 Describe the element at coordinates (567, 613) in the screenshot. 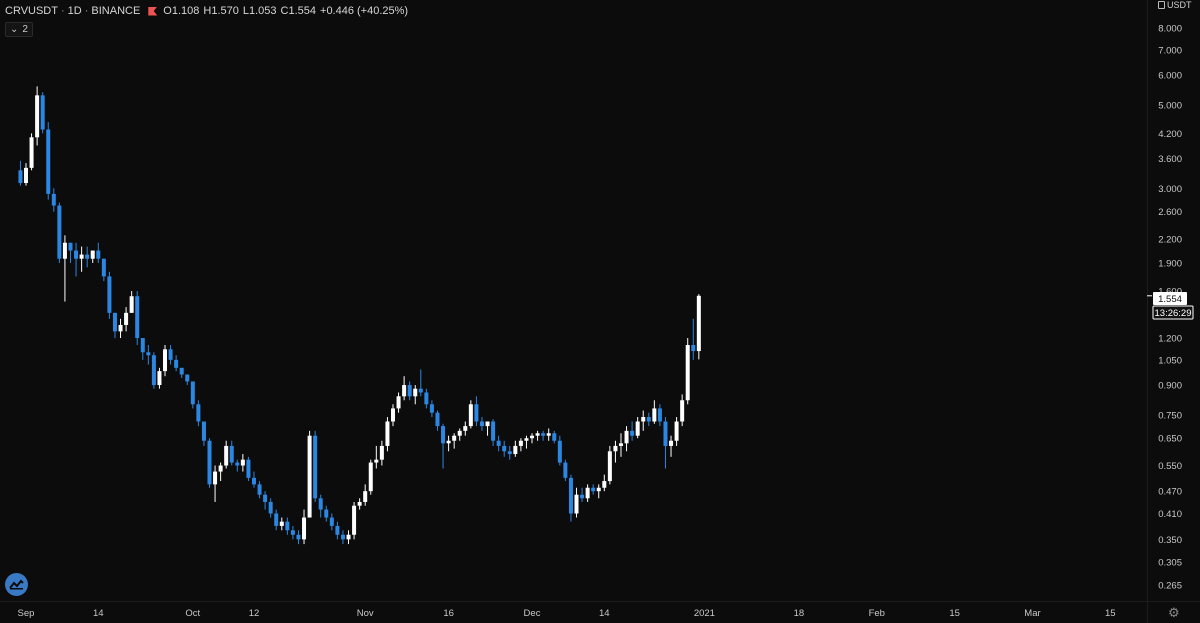

I see `time-axis: Sep 14 Oct 12 Nov 16 Dec 14 2021 18 Feb 15 Mar 15` at that location.